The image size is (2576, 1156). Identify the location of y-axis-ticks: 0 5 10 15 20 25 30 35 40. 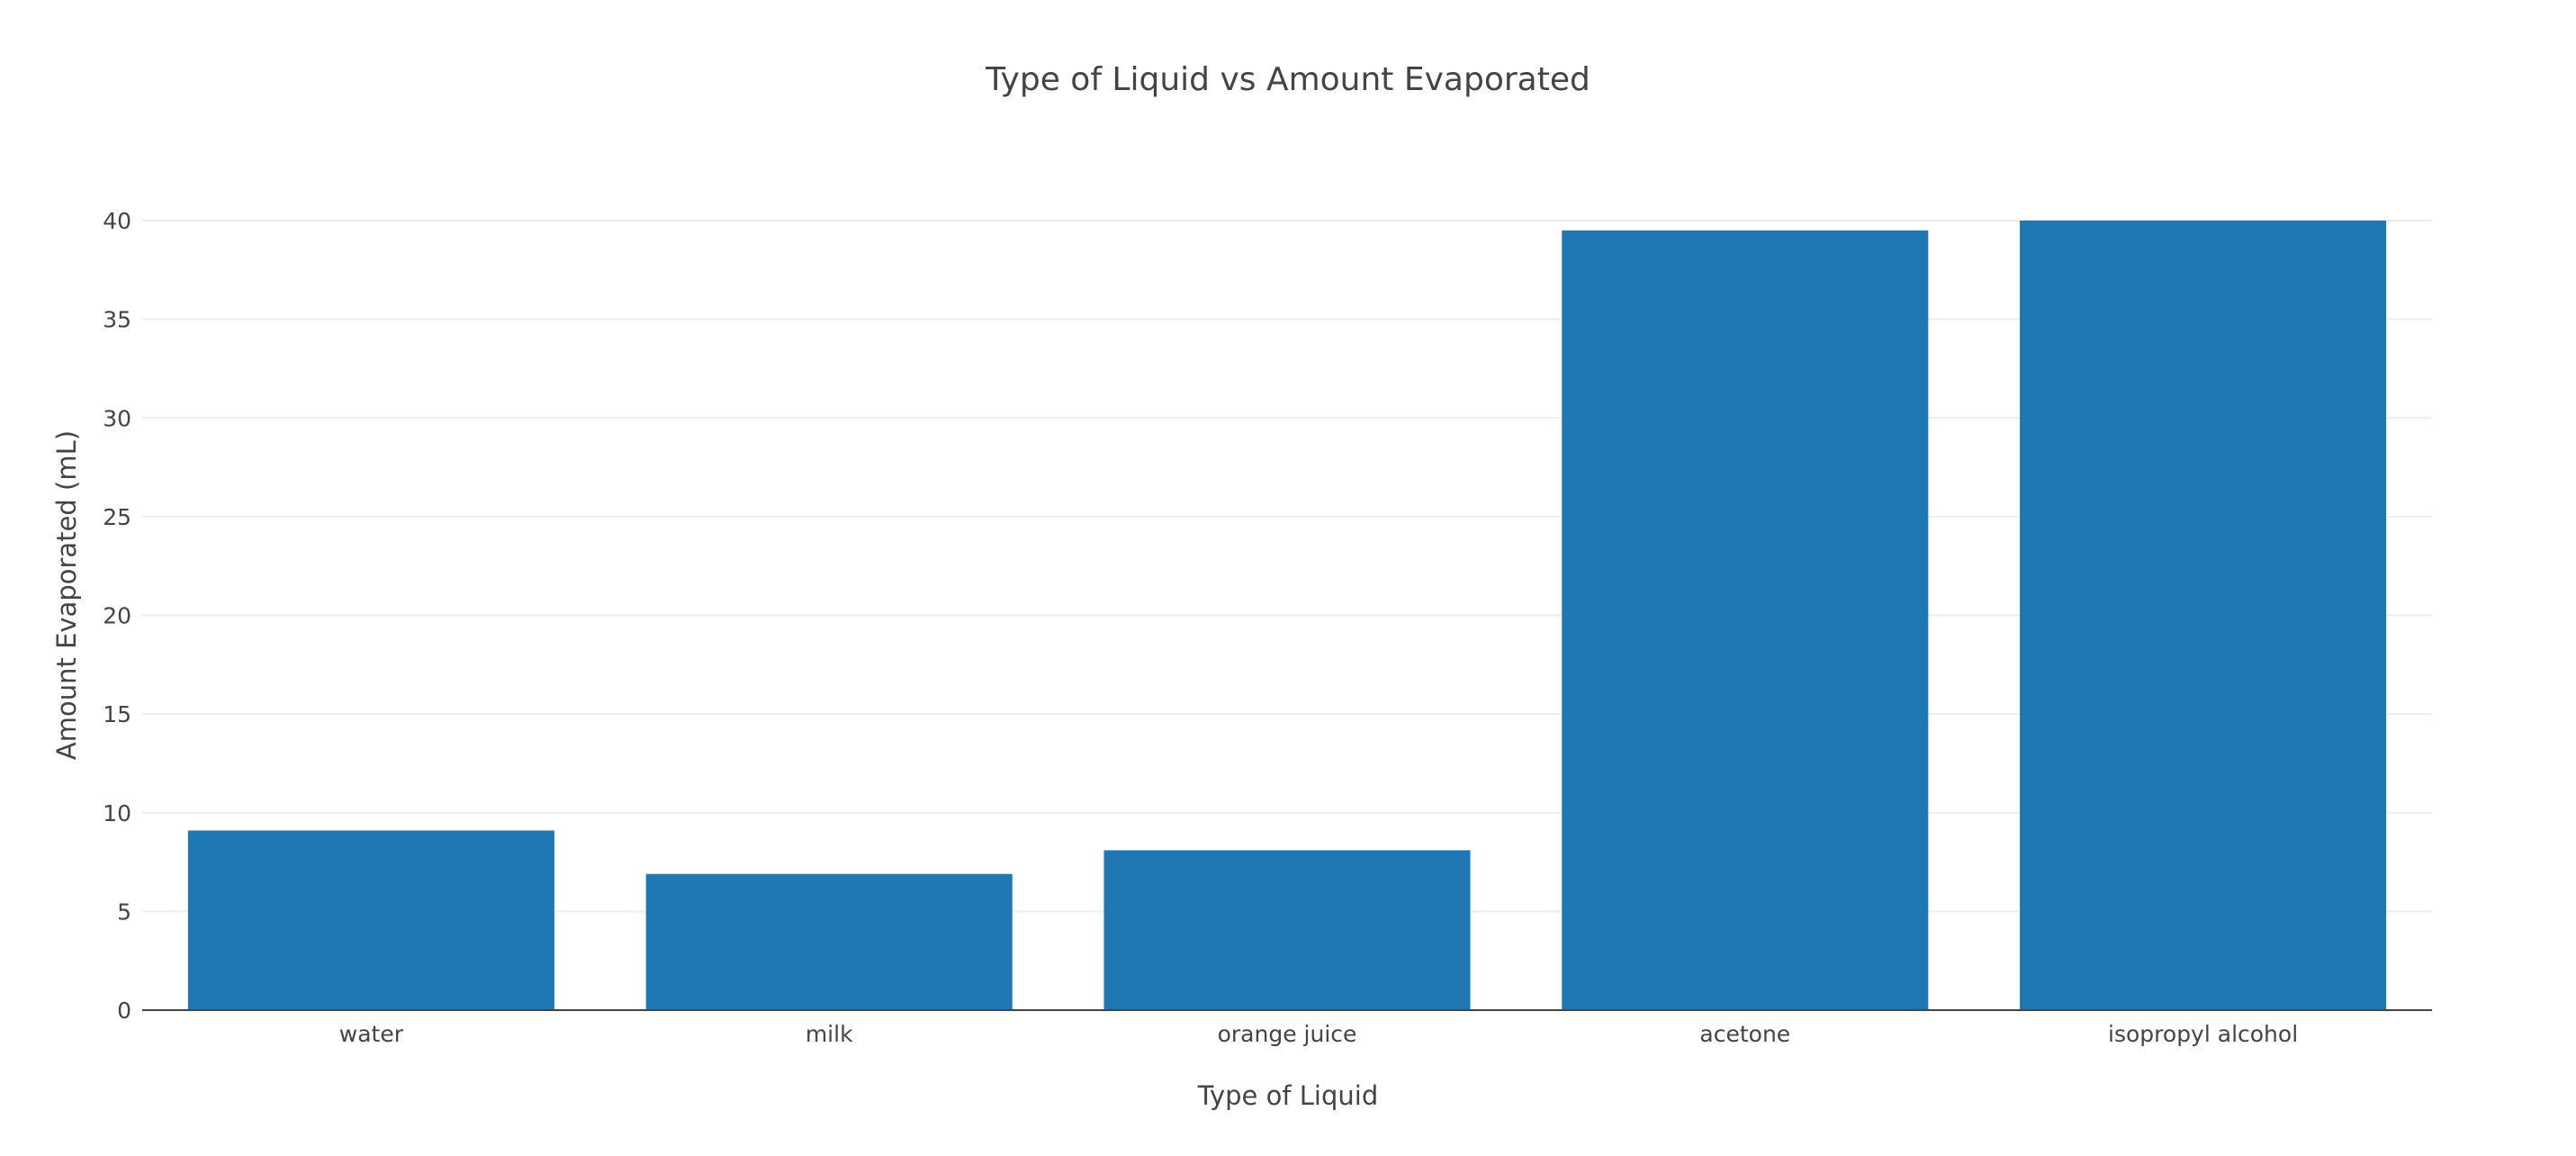
(117, 616).